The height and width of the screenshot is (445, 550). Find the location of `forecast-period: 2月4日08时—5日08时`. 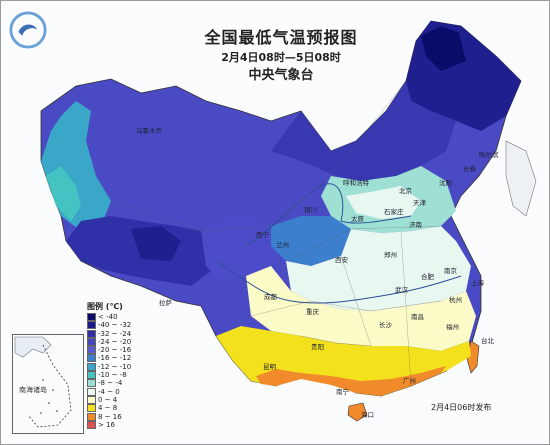

forecast-period: 2月4日08时—5日08时 is located at coordinates (281, 57).